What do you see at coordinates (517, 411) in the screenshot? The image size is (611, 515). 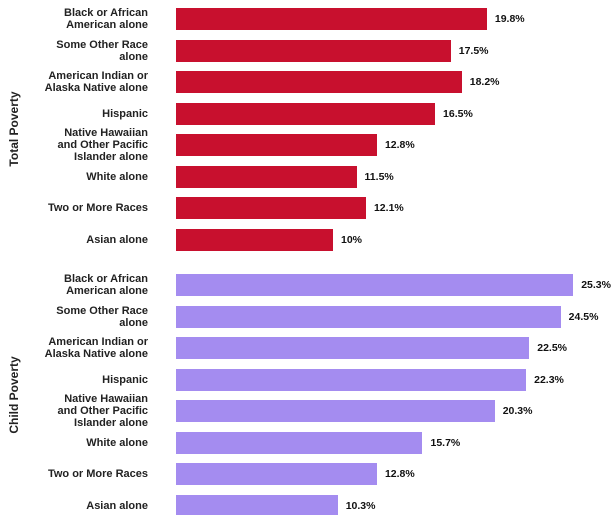 I see `value-label: 20.3%` at bounding box center [517, 411].